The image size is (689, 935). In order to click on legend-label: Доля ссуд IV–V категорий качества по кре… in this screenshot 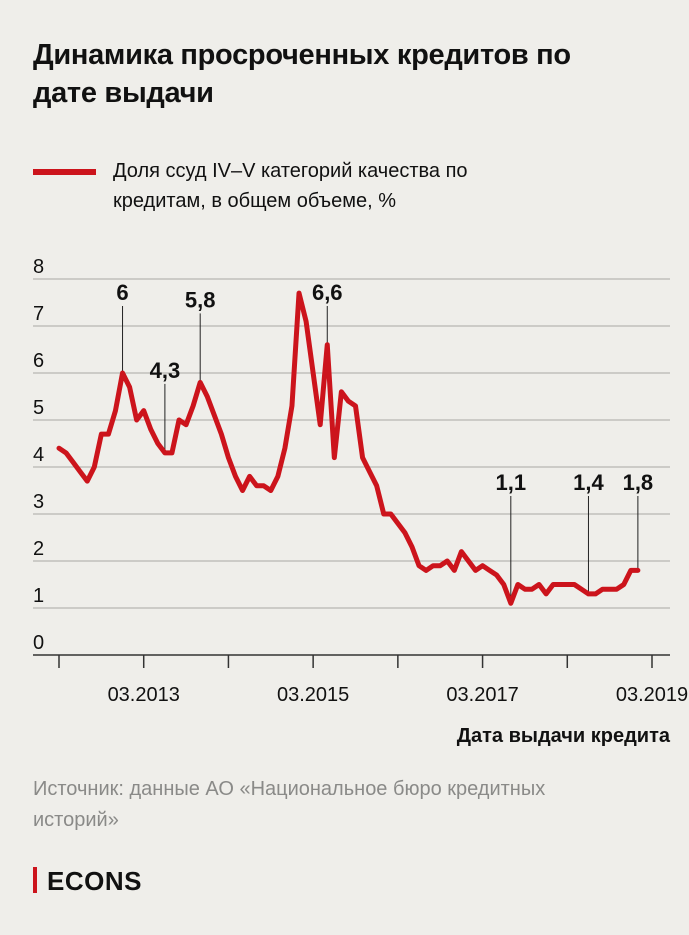, I will do `click(290, 186)`.